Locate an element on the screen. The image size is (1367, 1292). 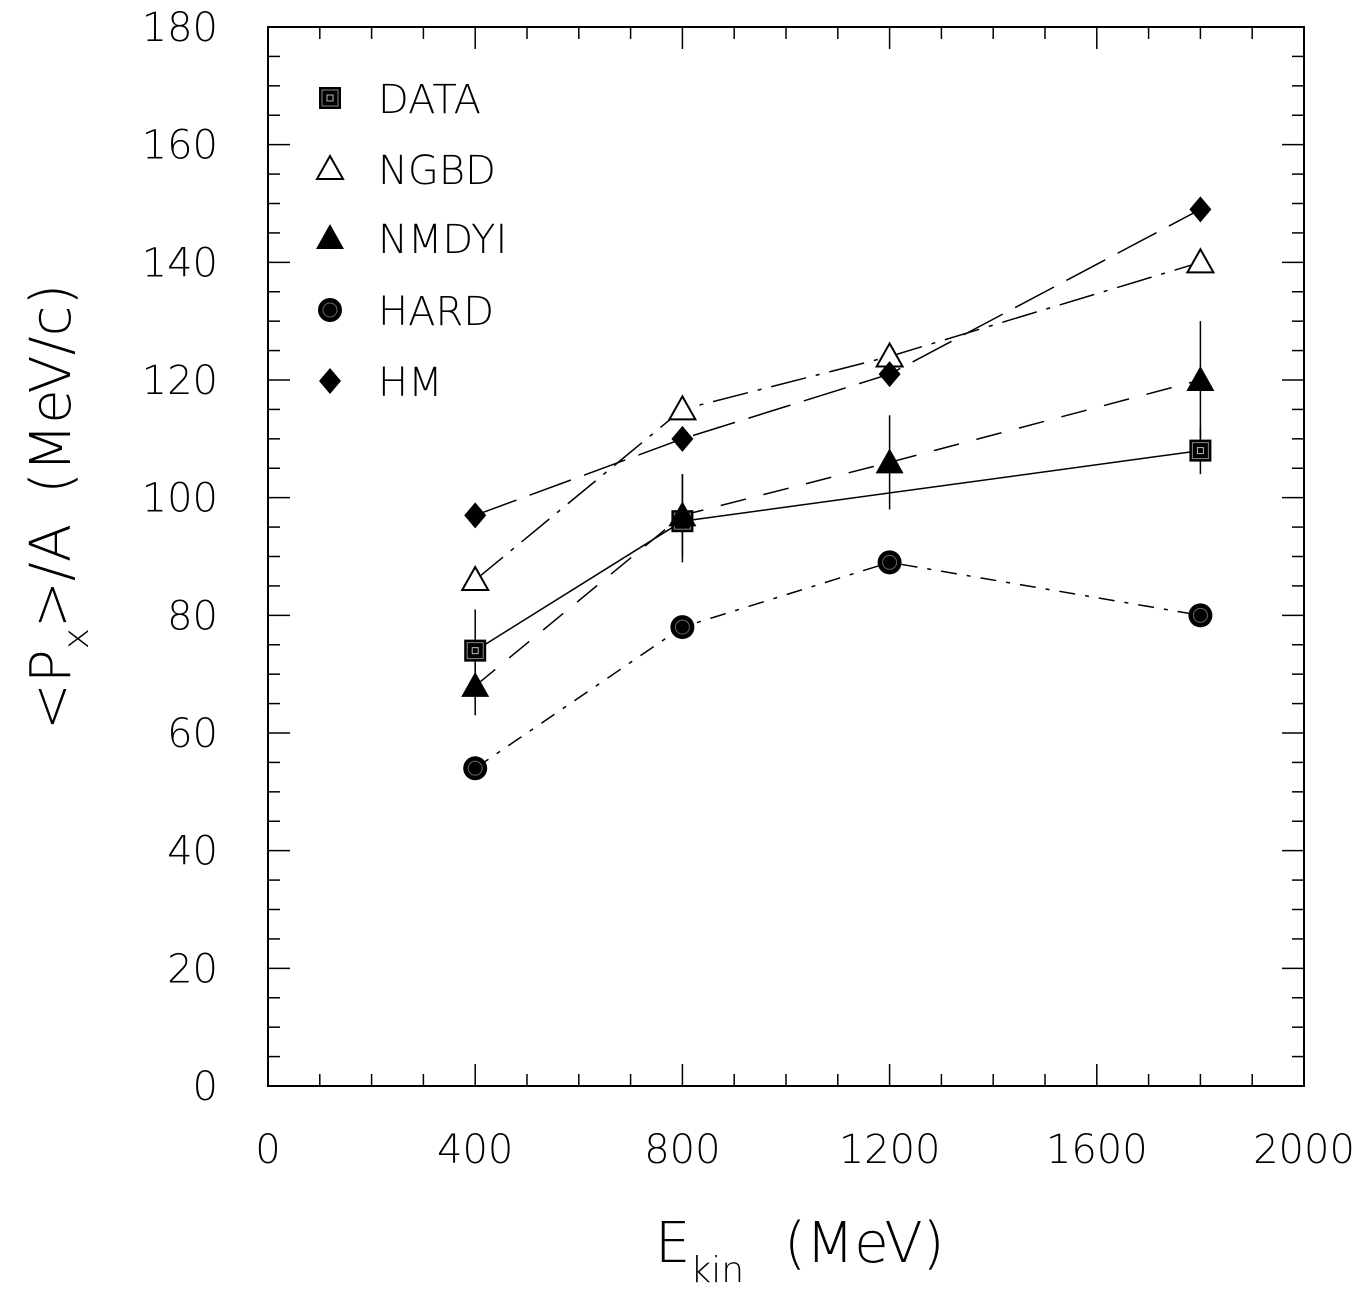
x-axis-title: Ekin (MeV) is located at coordinates (800, 1251).